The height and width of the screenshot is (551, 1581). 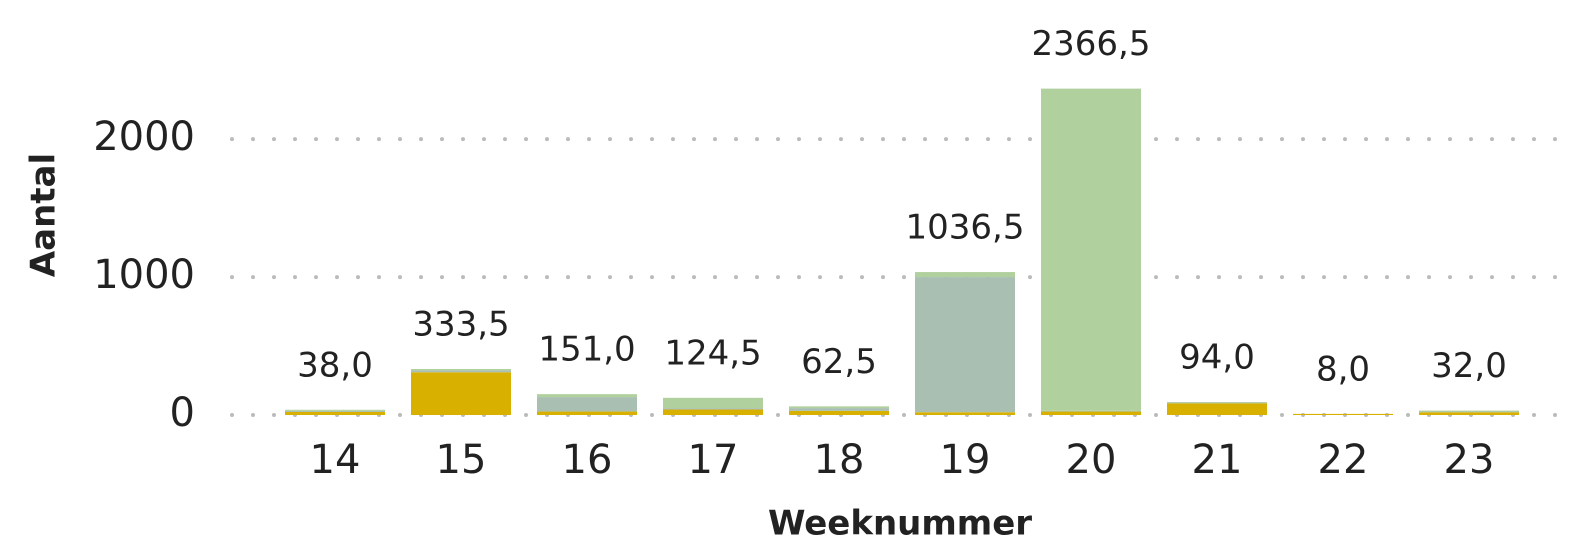 What do you see at coordinates (1469, 460) in the screenshot?
I see `x-tick-label: 23` at bounding box center [1469, 460].